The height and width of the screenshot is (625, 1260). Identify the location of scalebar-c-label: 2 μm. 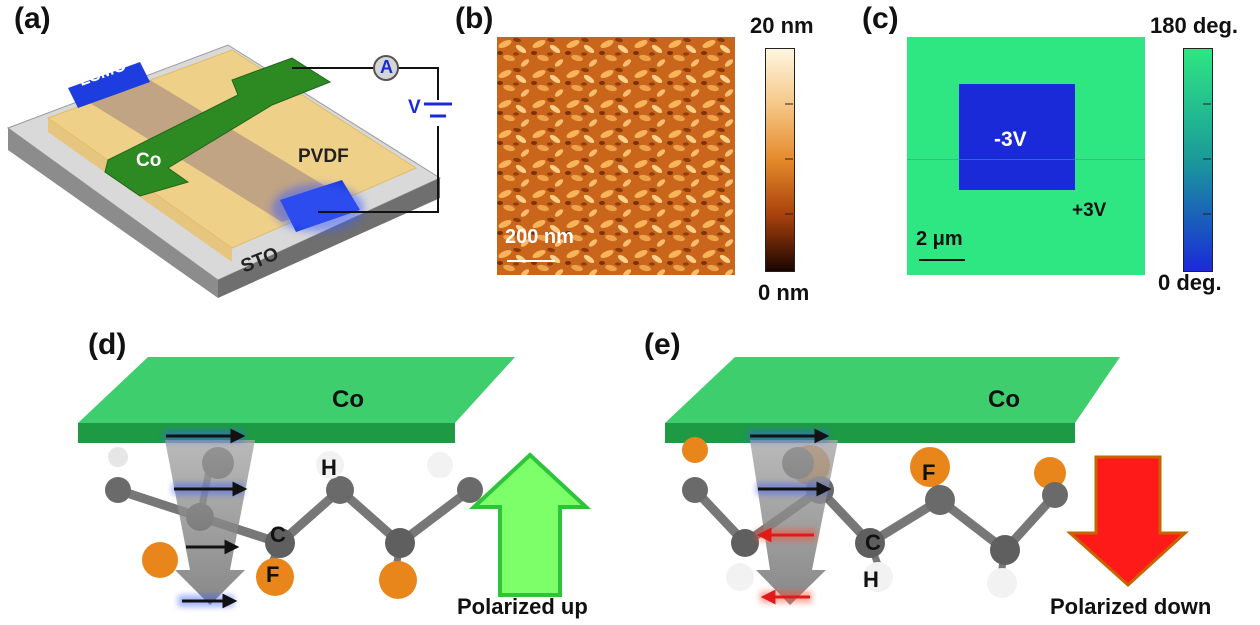
(939, 239).